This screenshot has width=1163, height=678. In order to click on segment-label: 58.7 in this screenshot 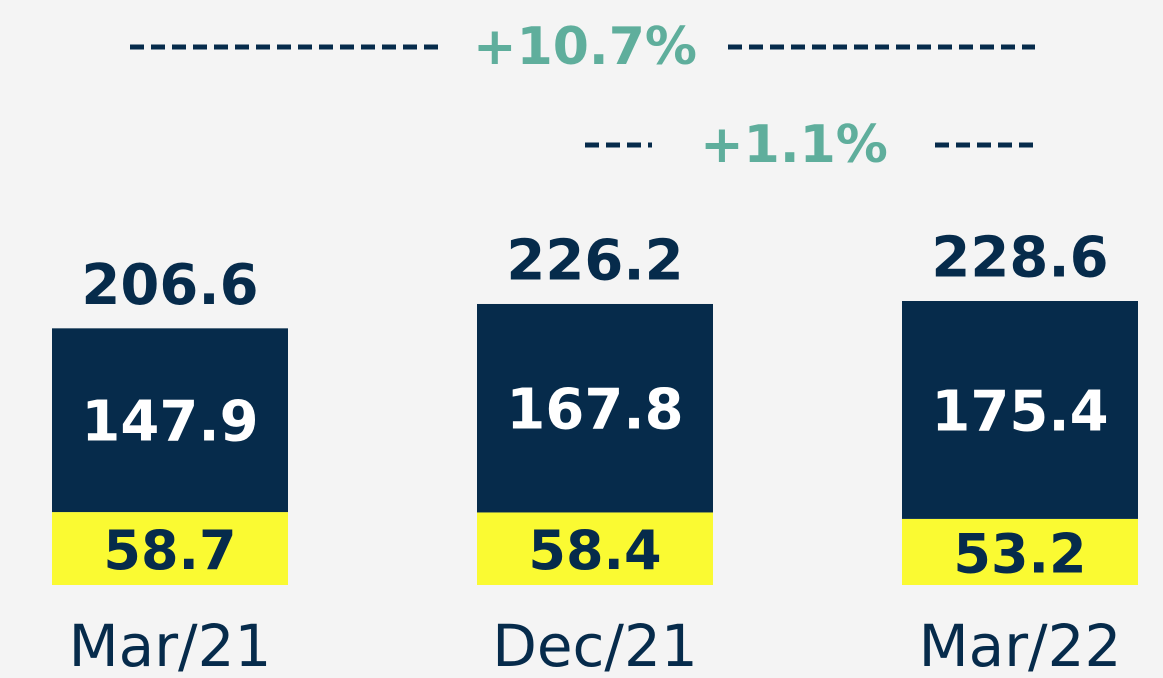, I will do `click(169, 550)`.